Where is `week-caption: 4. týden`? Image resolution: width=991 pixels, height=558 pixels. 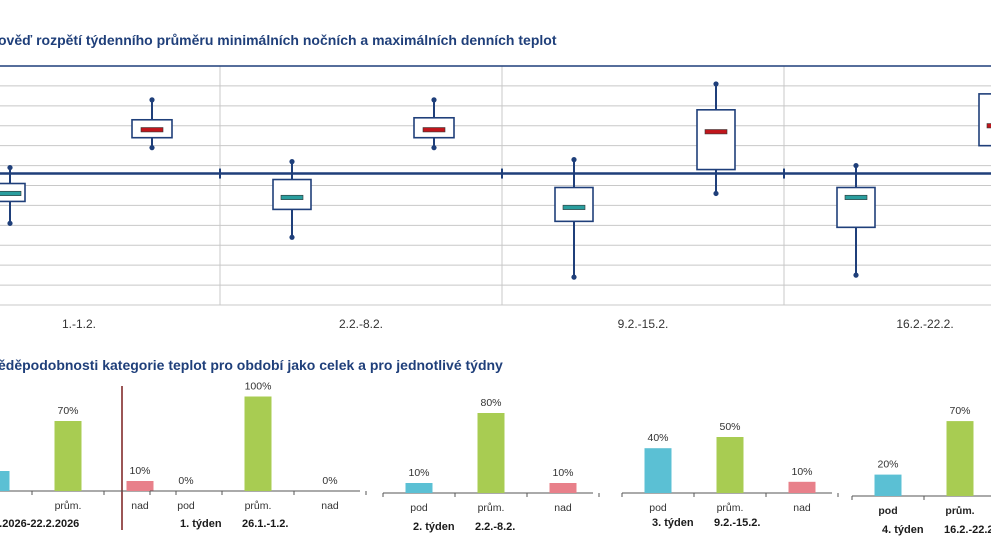 week-caption: 4. týden is located at coordinates (903, 530).